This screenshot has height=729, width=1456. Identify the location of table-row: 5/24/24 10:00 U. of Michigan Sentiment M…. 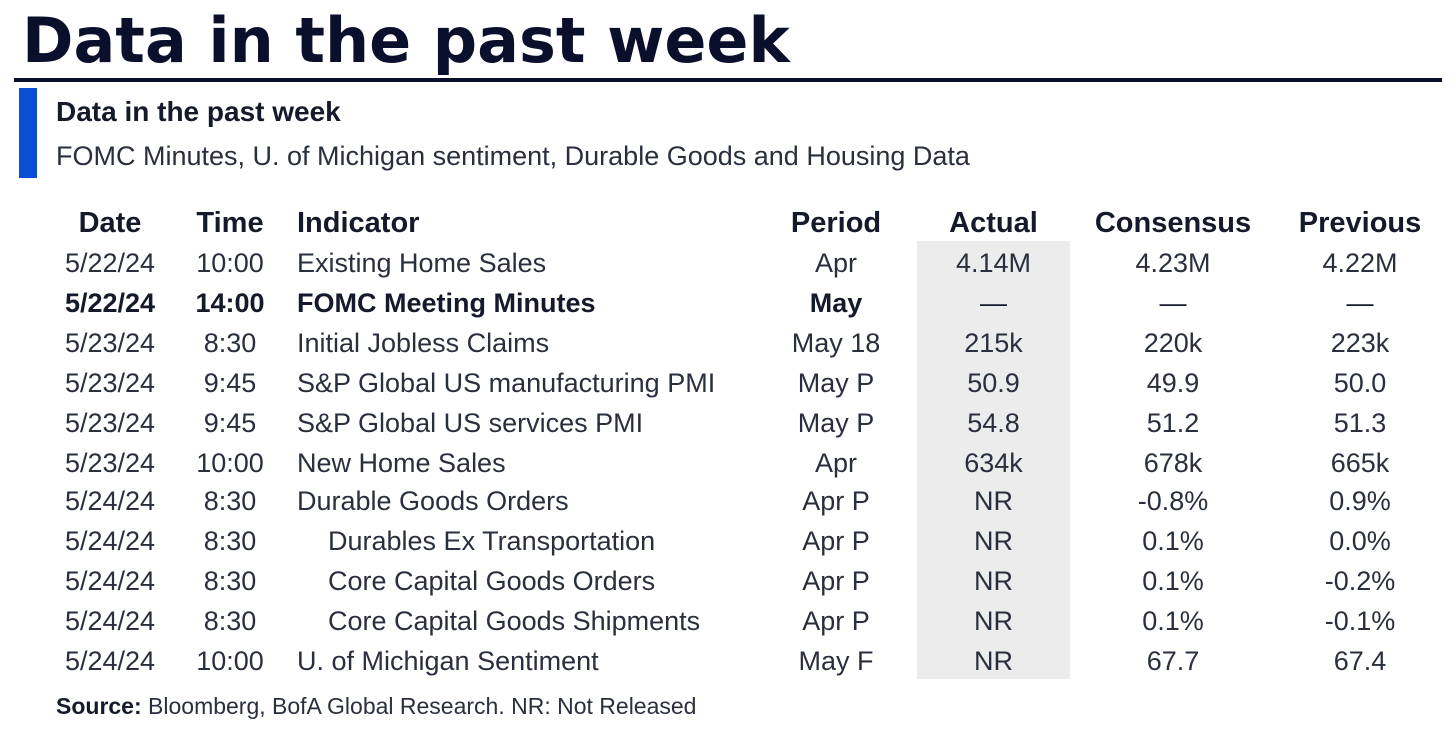
(728, 661).